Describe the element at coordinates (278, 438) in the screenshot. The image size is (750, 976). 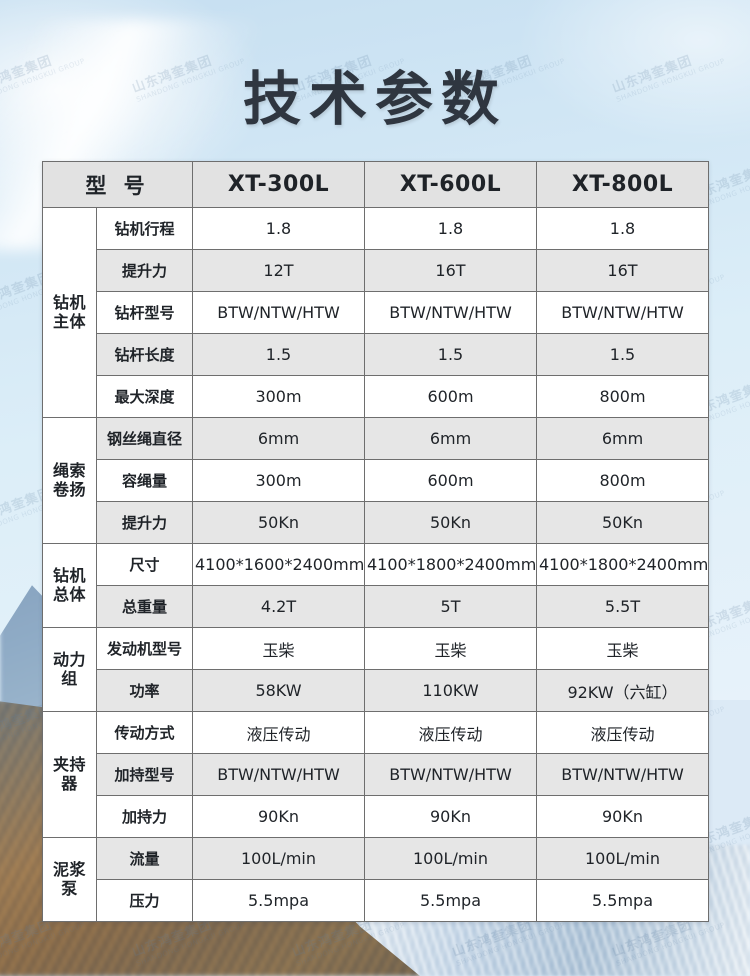
I see `value-cell-model1: 6mm` at that location.